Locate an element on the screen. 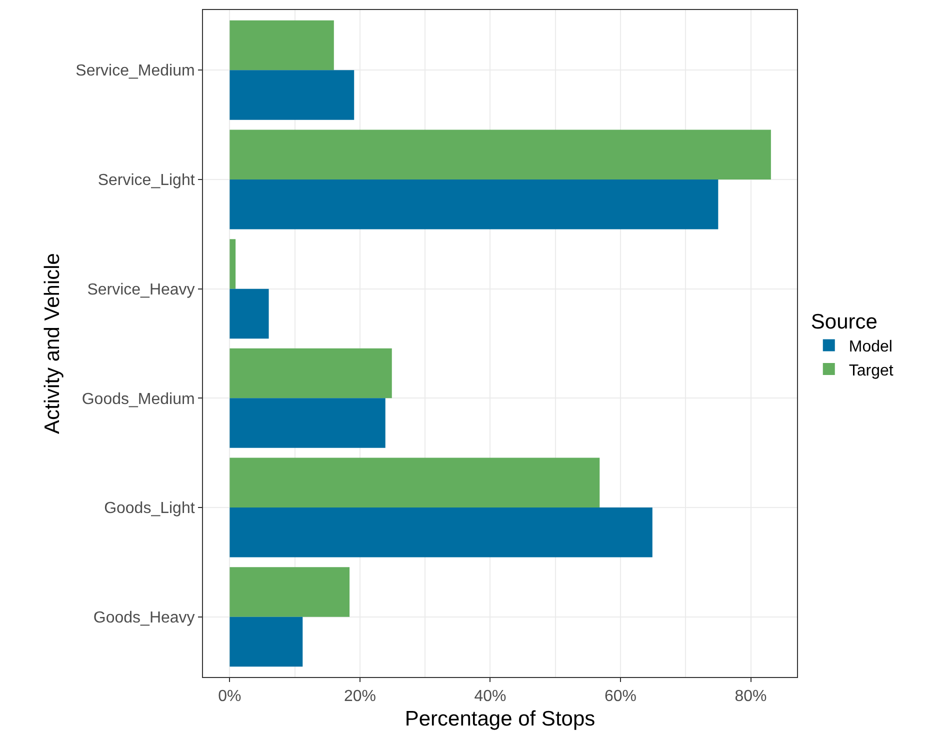  x-tick-label: 80% is located at coordinates (750, 697).